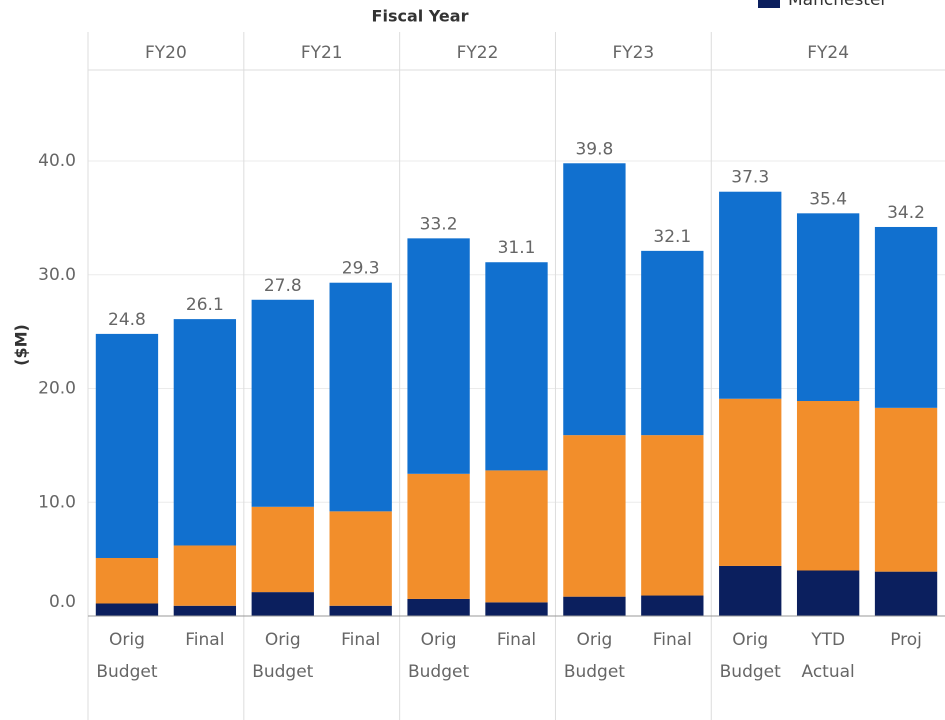  What do you see at coordinates (828, 53) in the screenshot?
I see `group-label: FY24` at bounding box center [828, 53].